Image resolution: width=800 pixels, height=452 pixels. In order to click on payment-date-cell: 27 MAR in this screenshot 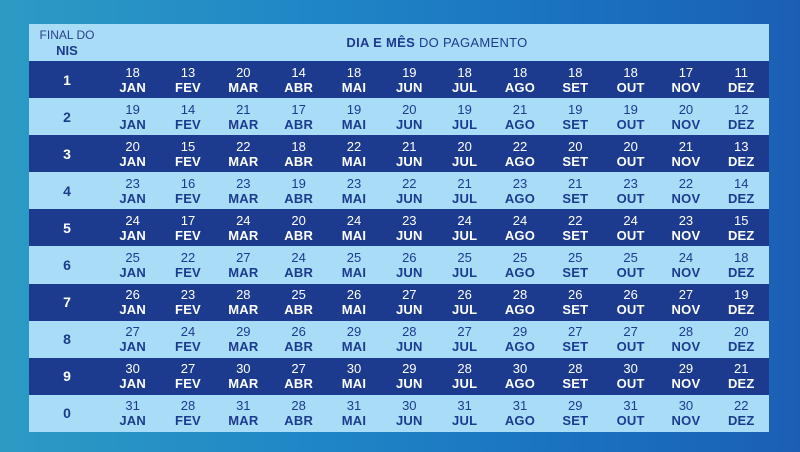, I will do `click(243, 265)`.